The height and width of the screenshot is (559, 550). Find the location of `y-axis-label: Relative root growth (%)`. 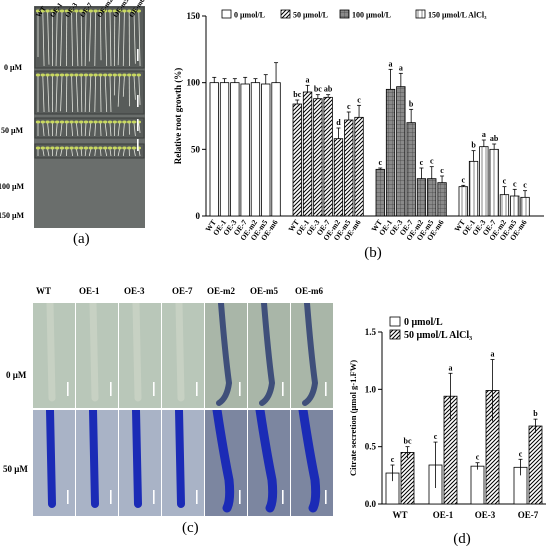

y-axis-label: Relative root growth (%) is located at coordinates (178, 116).